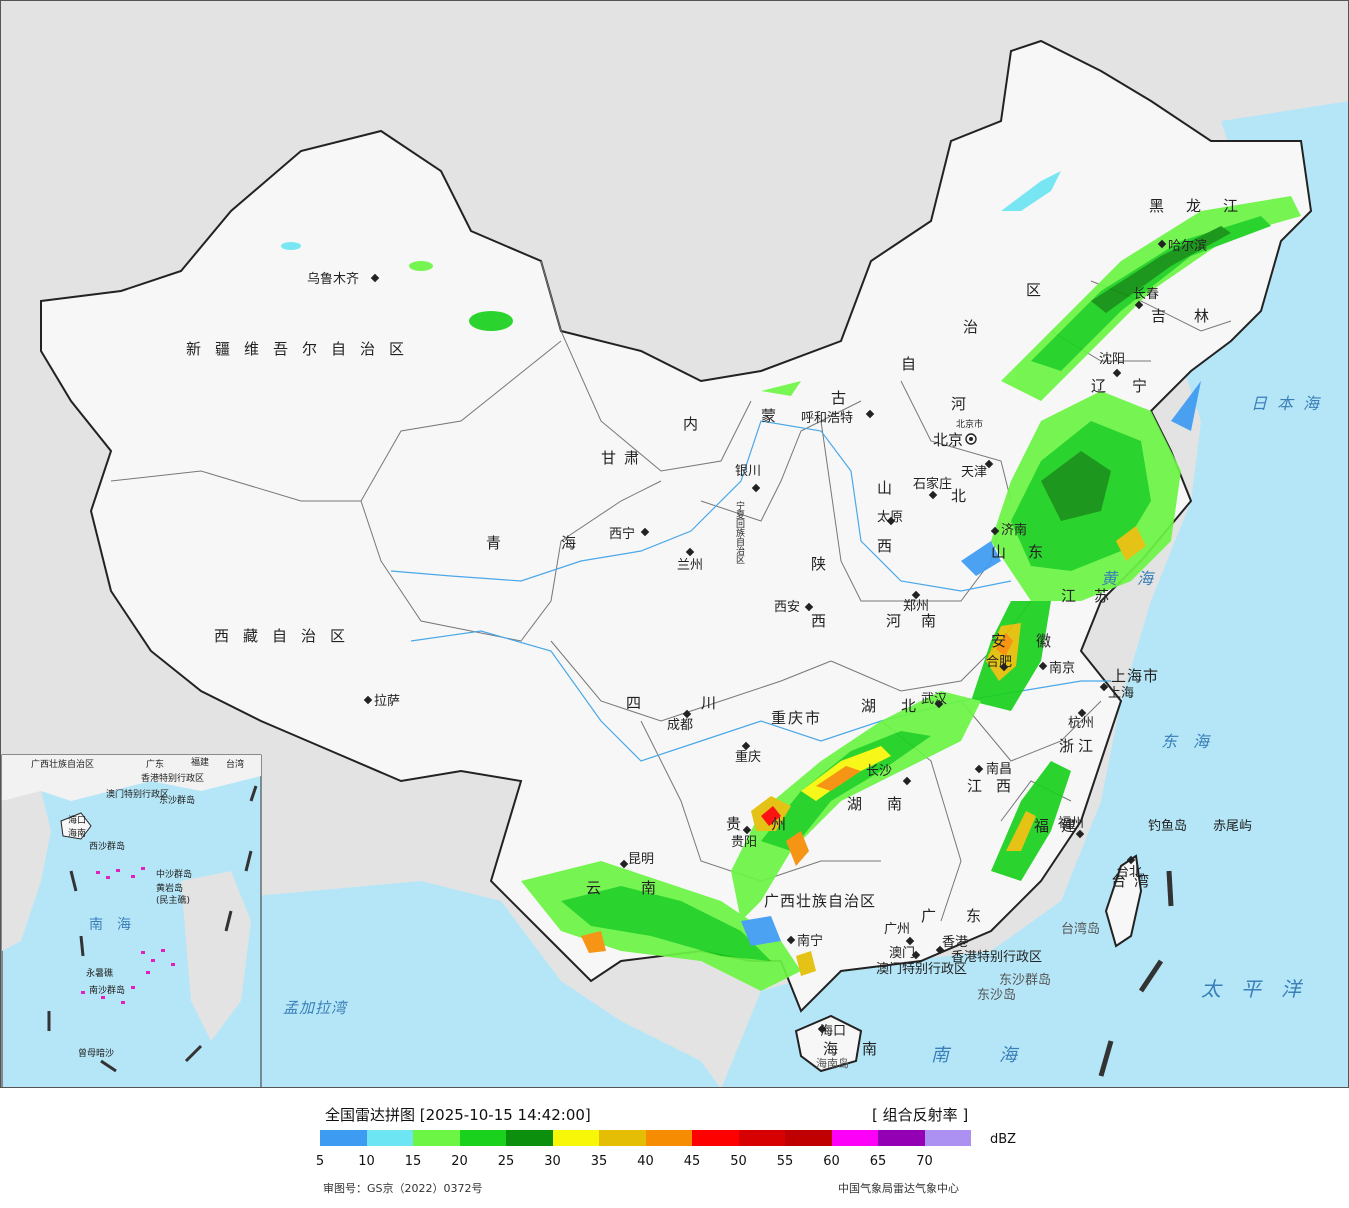 The height and width of the screenshot is (1208, 1349). What do you see at coordinates (690, 565) in the screenshot?
I see `svg-text: 兰州` at bounding box center [690, 565].